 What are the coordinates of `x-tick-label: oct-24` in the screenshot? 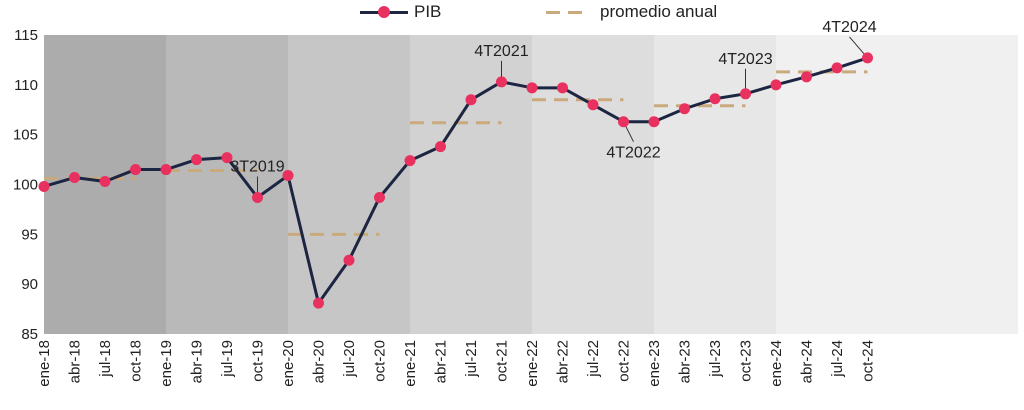 It's located at (868, 361).